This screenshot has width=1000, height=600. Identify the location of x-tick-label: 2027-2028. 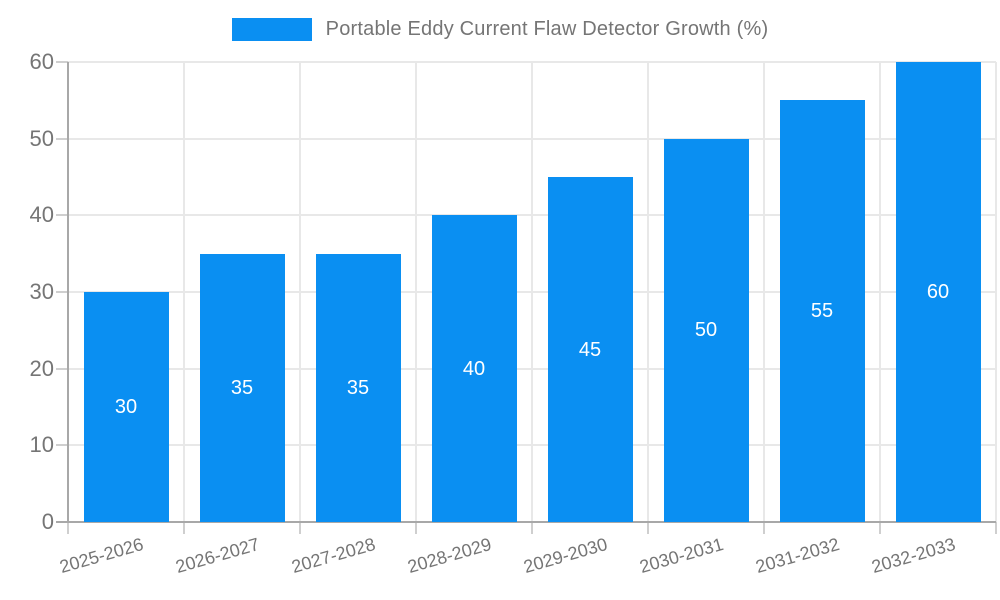
(333, 555).